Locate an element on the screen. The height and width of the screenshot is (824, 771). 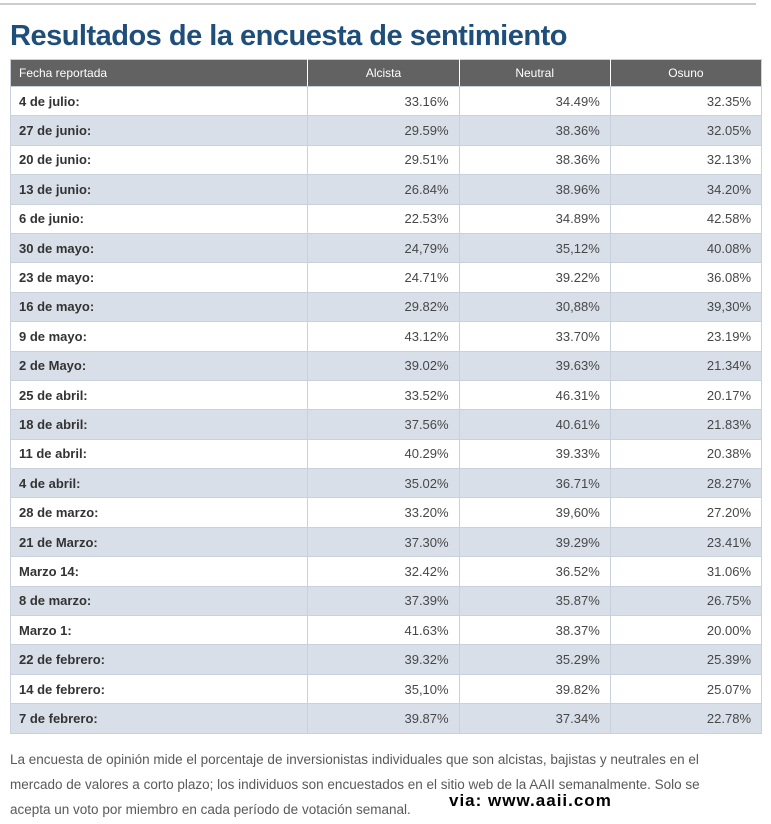
alcista-value-cell: 35,10% is located at coordinates (383, 689).